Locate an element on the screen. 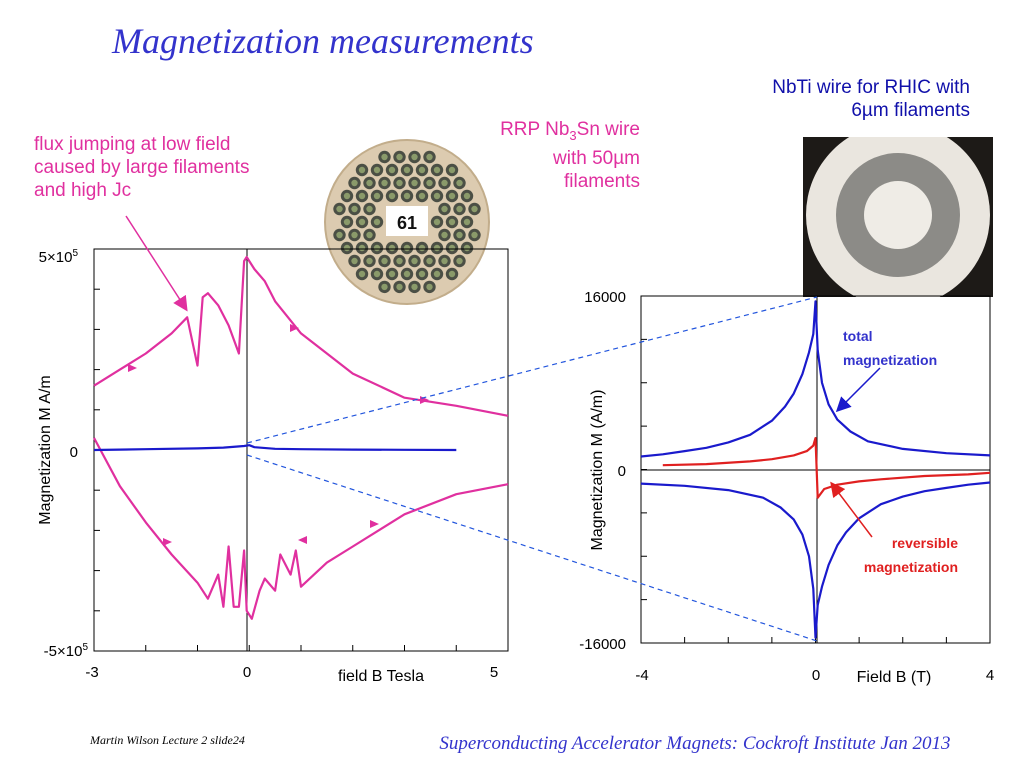  nbti-wire-photo is located at coordinates (898, 217).